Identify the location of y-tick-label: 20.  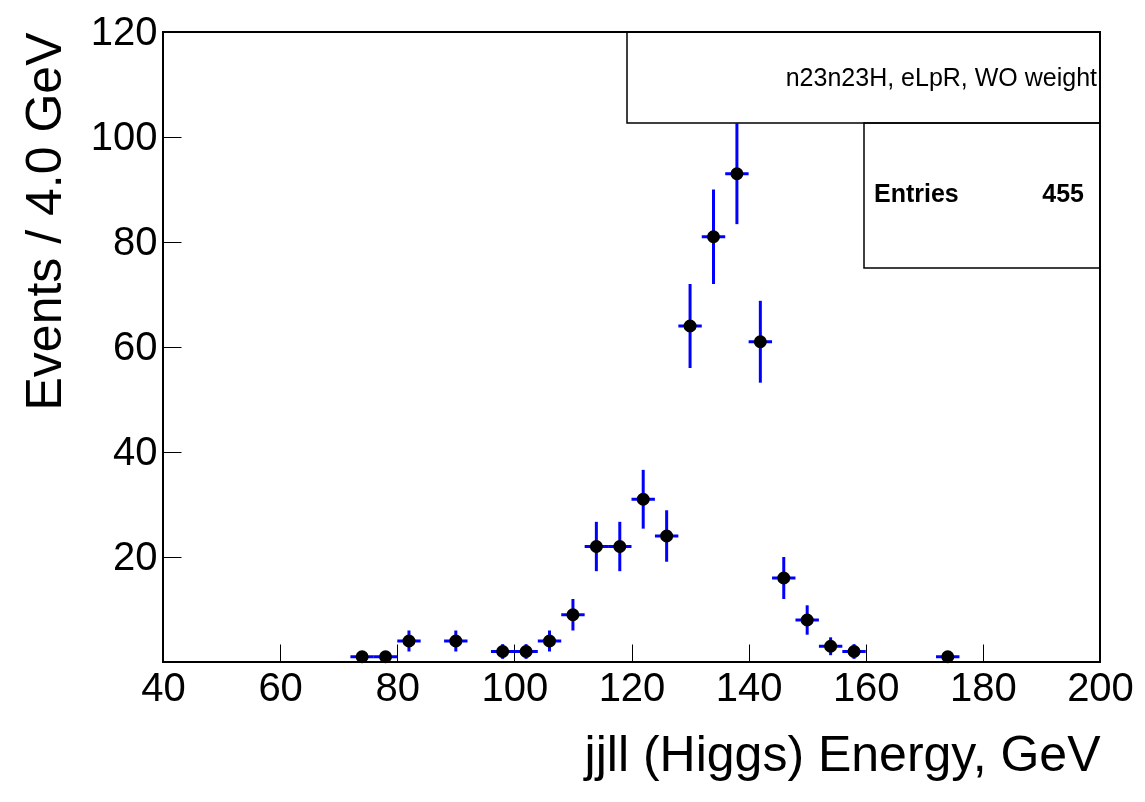
(135, 555).